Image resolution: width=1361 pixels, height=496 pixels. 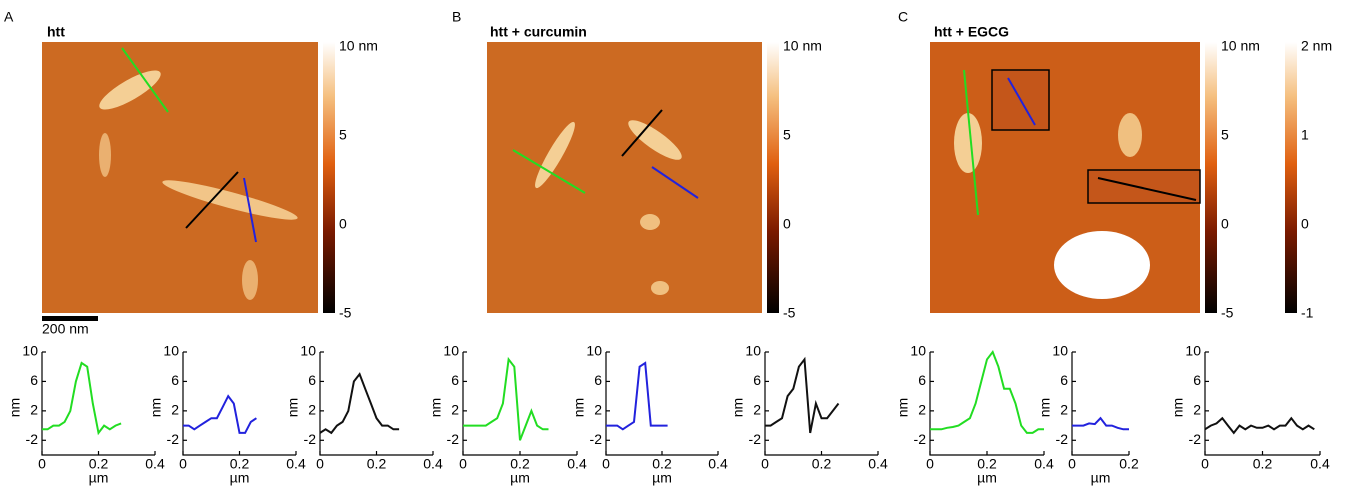 I want to click on panel-label: B, so click(x=456, y=17).